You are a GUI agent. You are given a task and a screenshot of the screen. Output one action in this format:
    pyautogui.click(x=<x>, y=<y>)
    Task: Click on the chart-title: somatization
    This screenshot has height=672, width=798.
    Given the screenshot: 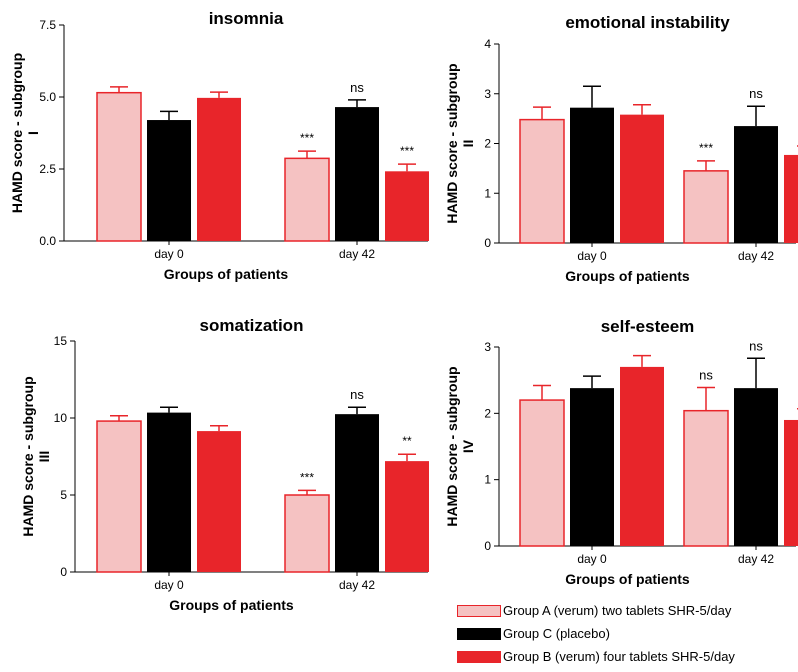 What is the action you would take?
    pyautogui.click(x=252, y=325)
    